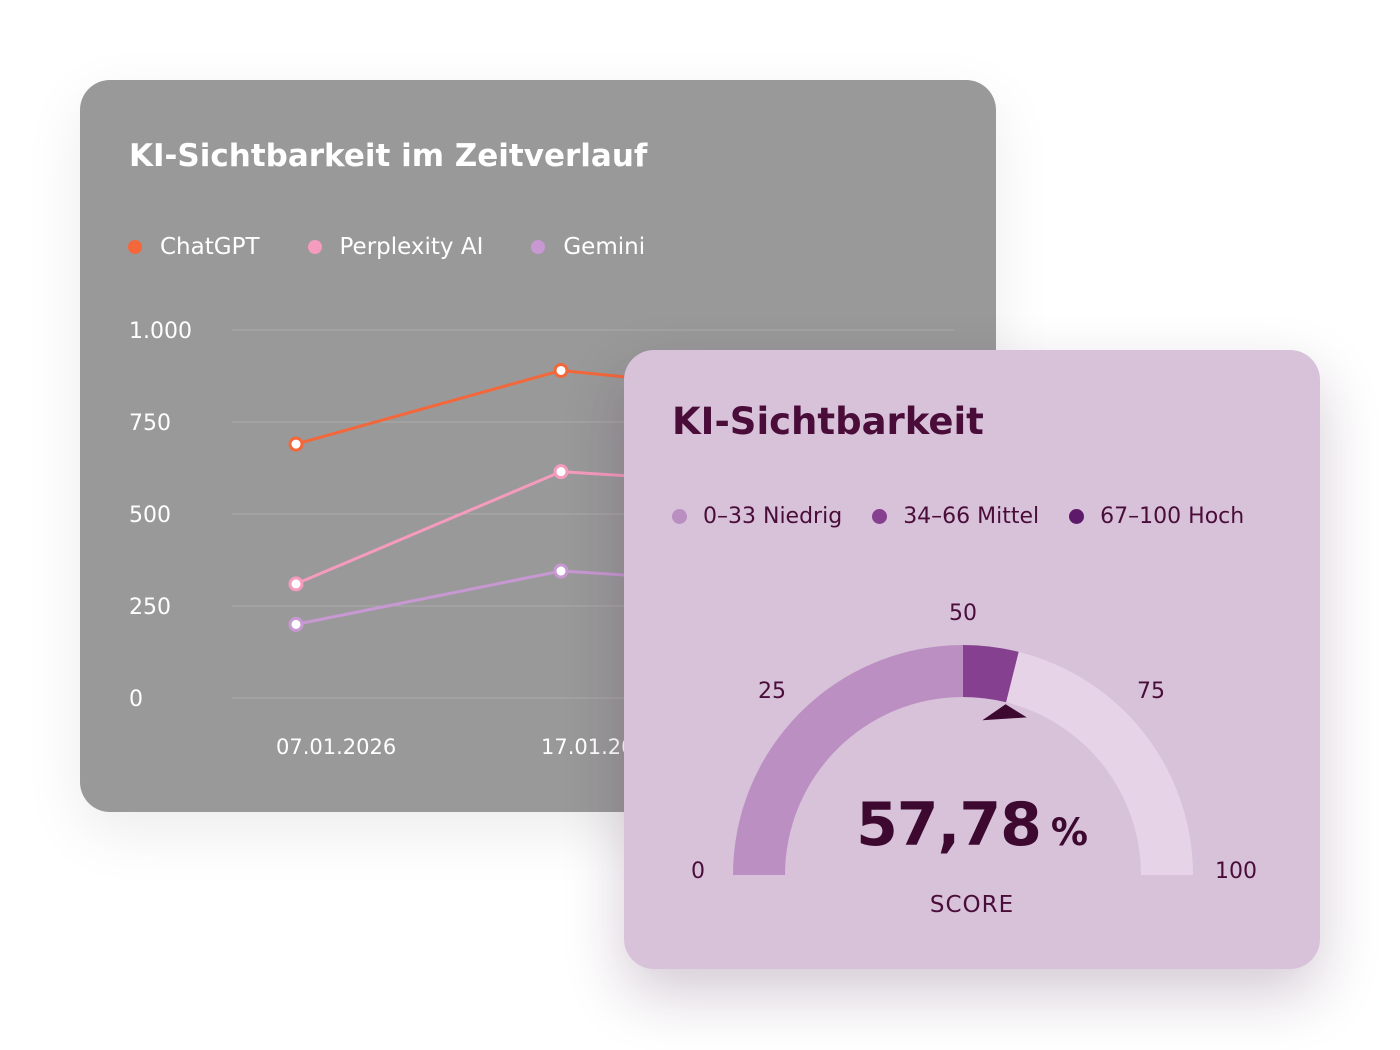  What do you see at coordinates (136, 699) in the screenshot?
I see `y-tick-label: 0` at bounding box center [136, 699].